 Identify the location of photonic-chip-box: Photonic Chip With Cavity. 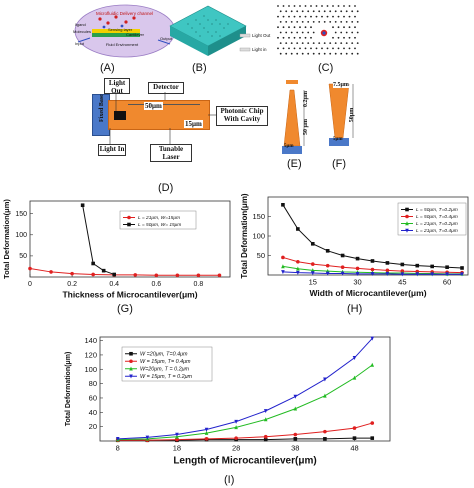
(242, 116).